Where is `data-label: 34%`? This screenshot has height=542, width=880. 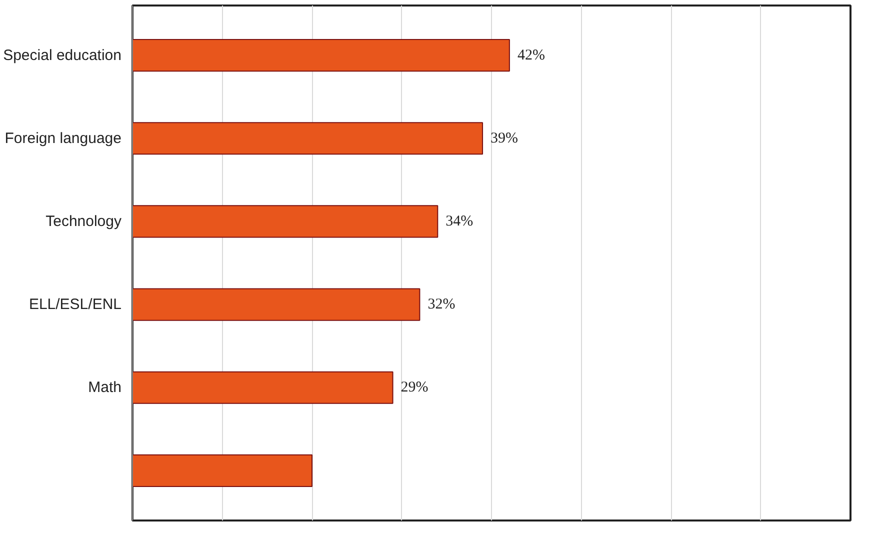
data-label: 34% is located at coordinates (460, 221).